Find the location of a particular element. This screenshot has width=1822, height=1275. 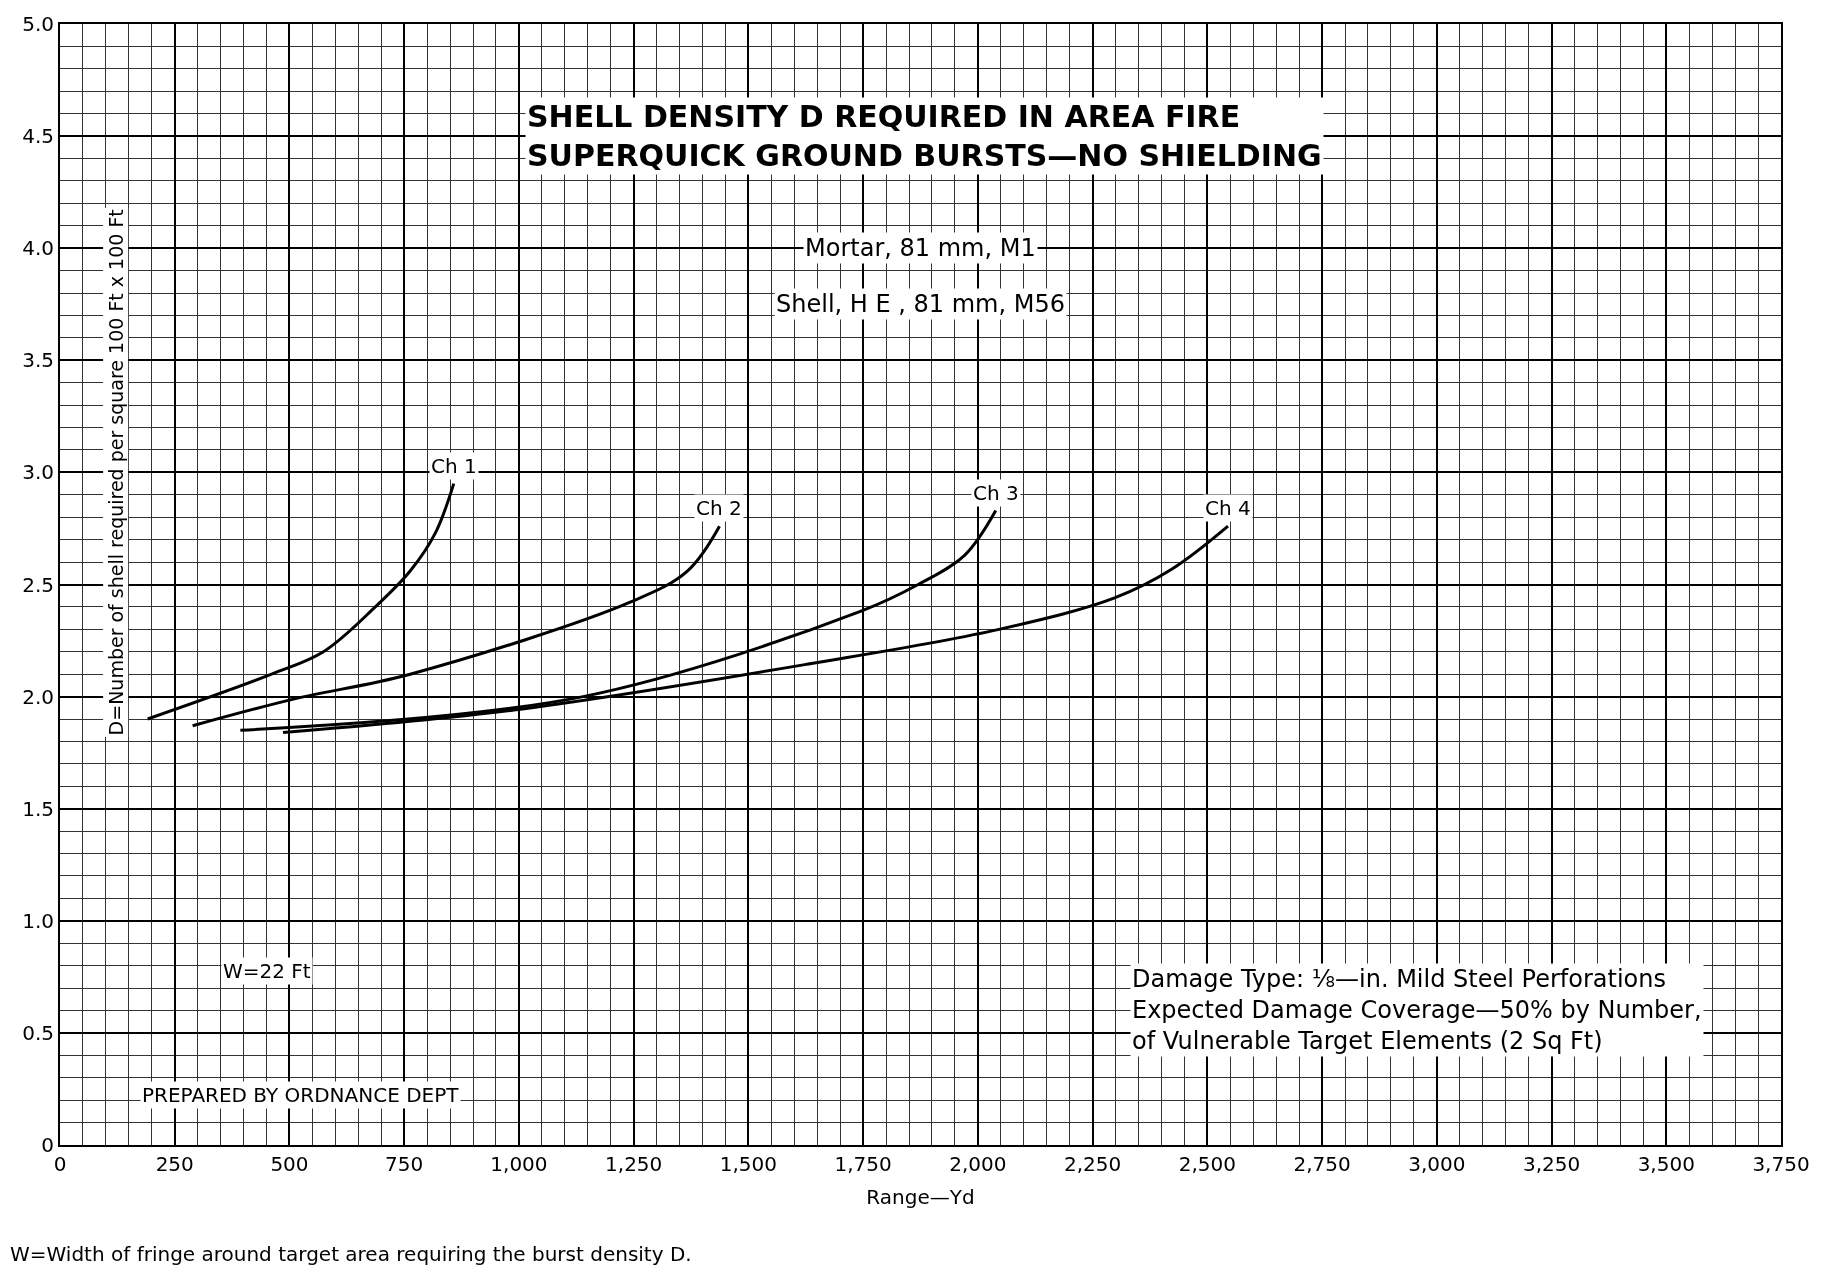

x-tick-label: 2,000 is located at coordinates (978, 1164).